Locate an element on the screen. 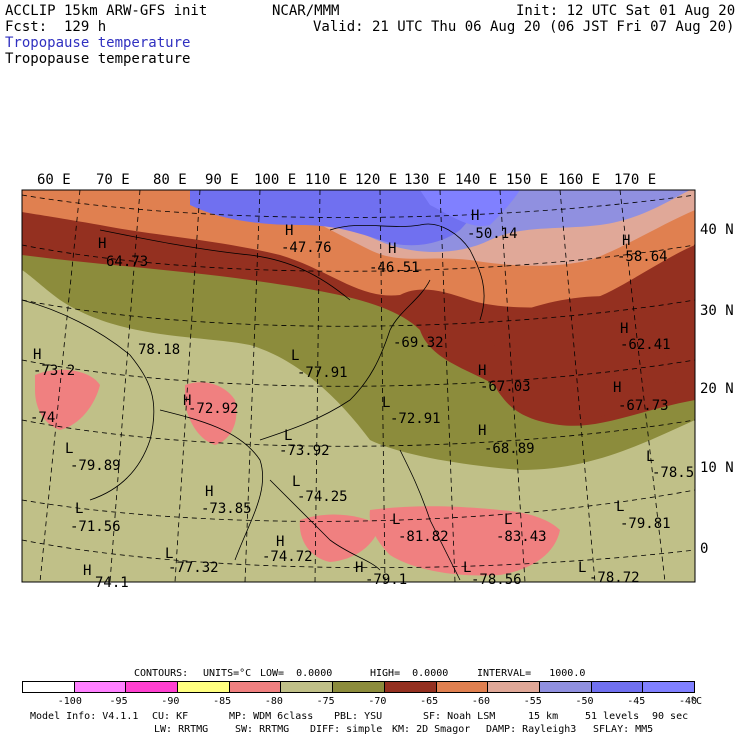 The height and width of the screenshot is (740, 740). footer-item: 15 km is located at coordinates (543, 716).